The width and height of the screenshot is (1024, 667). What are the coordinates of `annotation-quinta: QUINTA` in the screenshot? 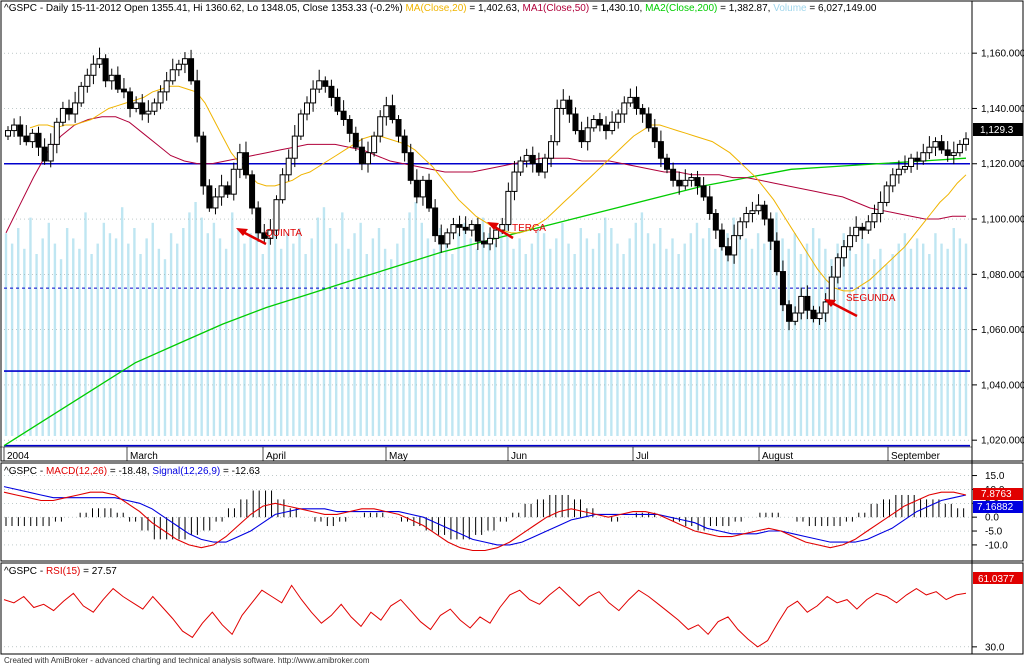 It's located at (269, 237).